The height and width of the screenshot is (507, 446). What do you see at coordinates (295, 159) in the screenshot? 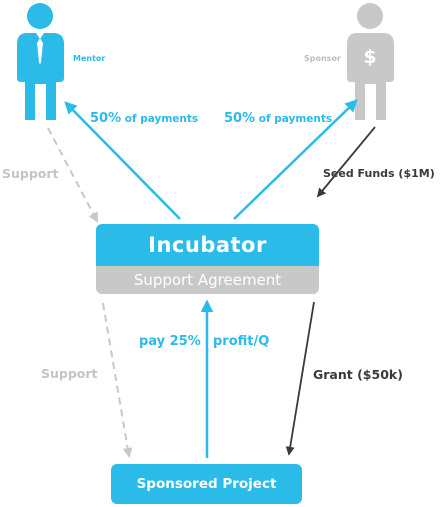
I see `payments-to-sponsor-arrow` at bounding box center [295, 159].